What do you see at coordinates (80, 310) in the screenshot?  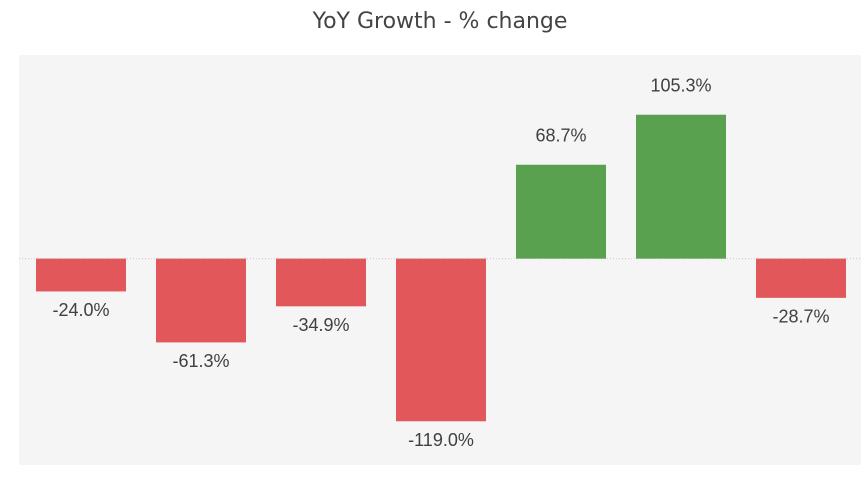 I see `data-label: -24.0%` at bounding box center [80, 310].